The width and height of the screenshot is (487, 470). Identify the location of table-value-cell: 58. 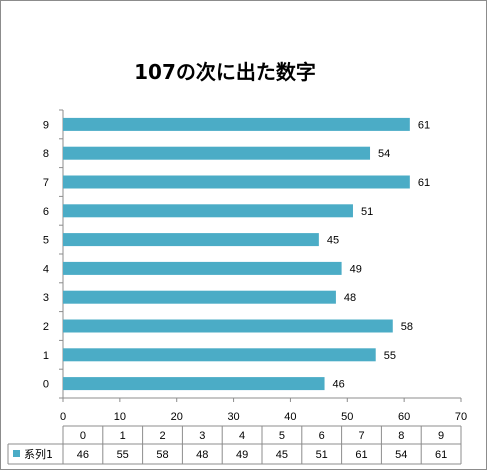
(162, 455).